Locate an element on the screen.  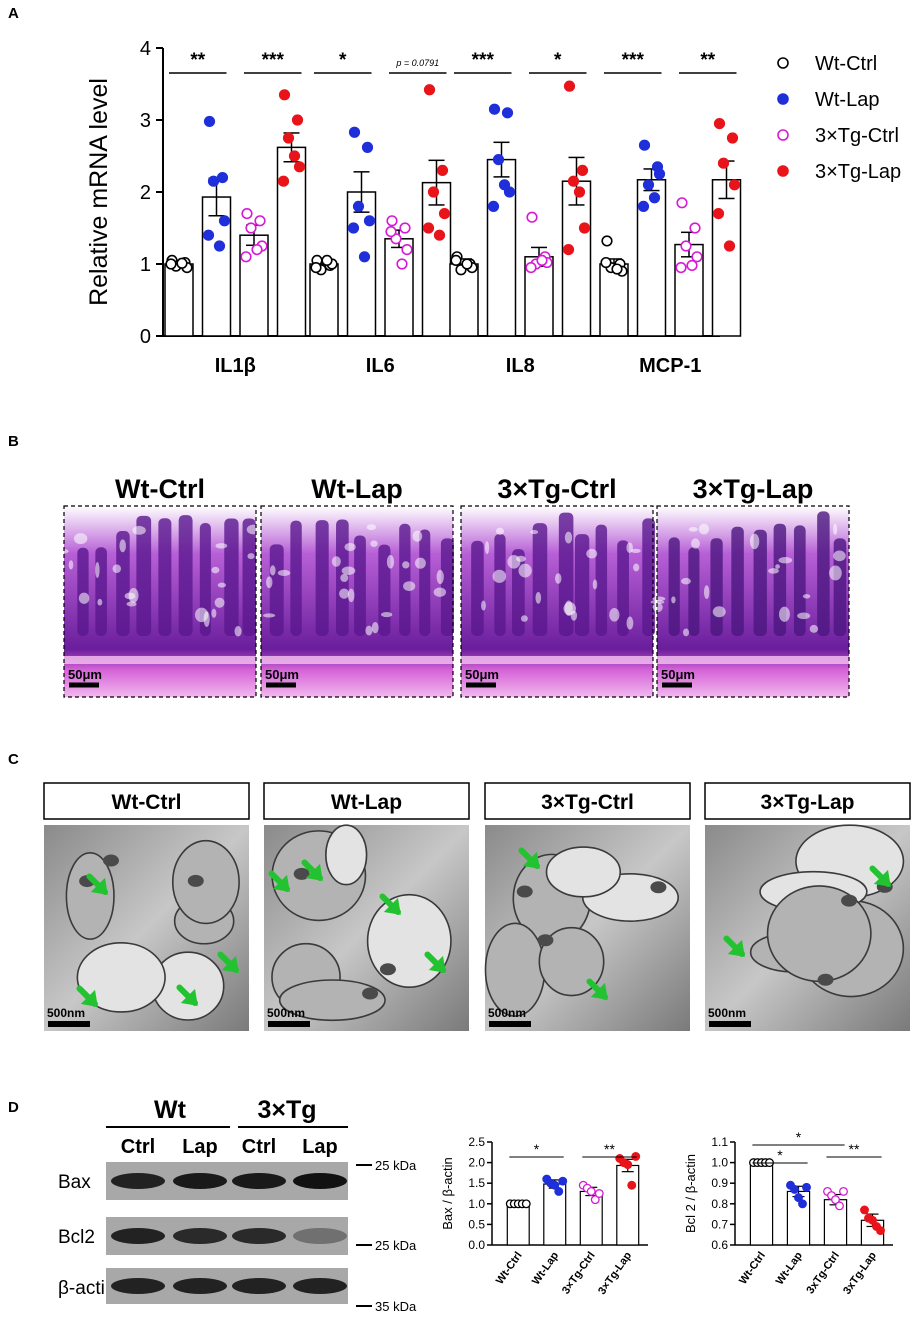
y-axis-label: Bax / β-actin is located at coordinates (447, 1193).